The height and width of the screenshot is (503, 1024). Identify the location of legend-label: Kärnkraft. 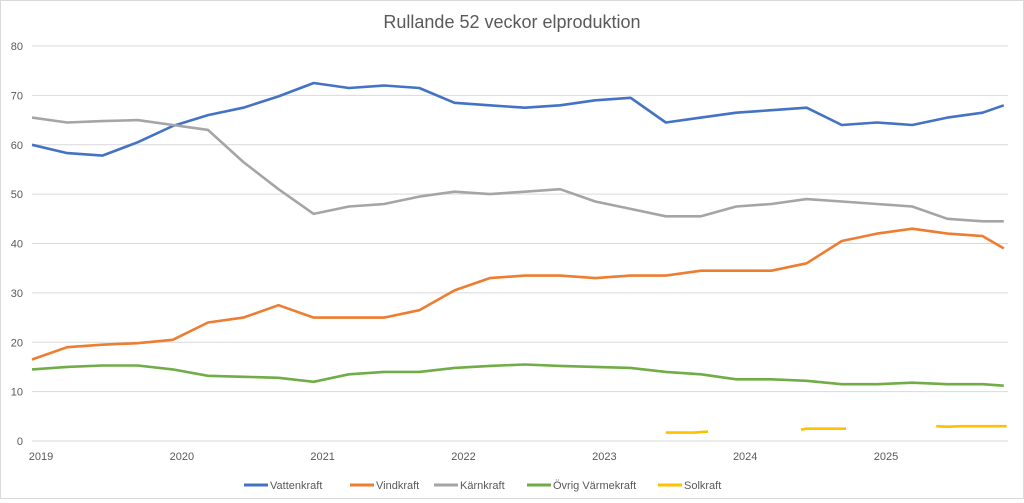
(482, 486).